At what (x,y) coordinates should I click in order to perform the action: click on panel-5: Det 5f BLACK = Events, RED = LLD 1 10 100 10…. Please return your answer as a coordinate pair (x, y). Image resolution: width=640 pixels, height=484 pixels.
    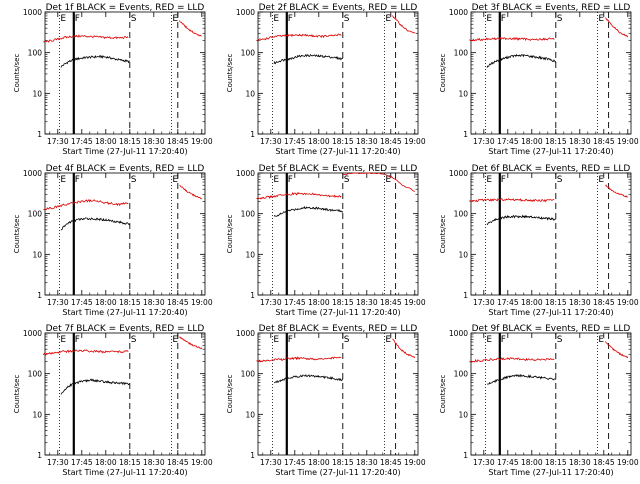
    Looking at the image, I should click on (326, 240).